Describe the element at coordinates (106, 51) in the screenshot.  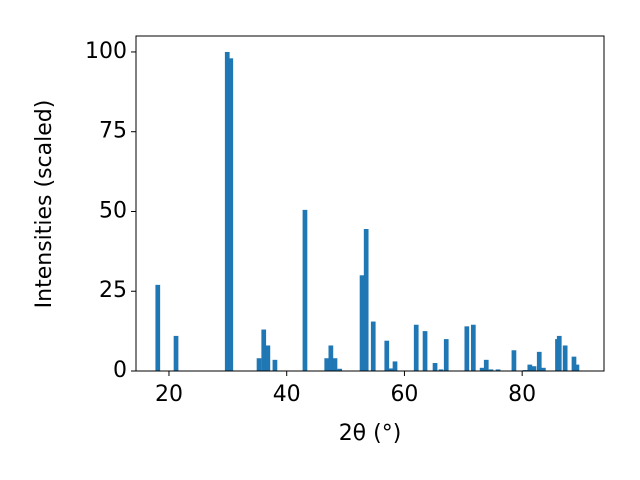
I see `y-tick-label: 100` at that location.